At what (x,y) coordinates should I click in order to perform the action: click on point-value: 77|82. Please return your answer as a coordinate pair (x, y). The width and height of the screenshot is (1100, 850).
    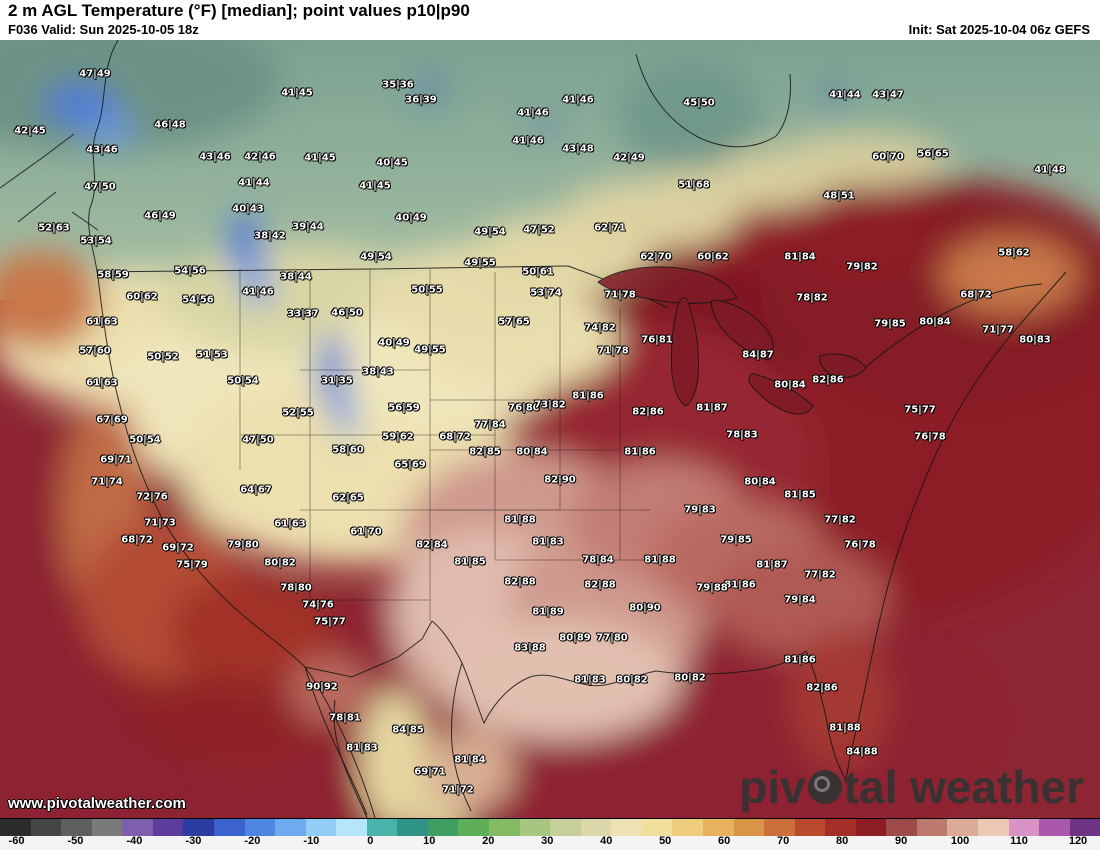
    Looking at the image, I should click on (820, 575).